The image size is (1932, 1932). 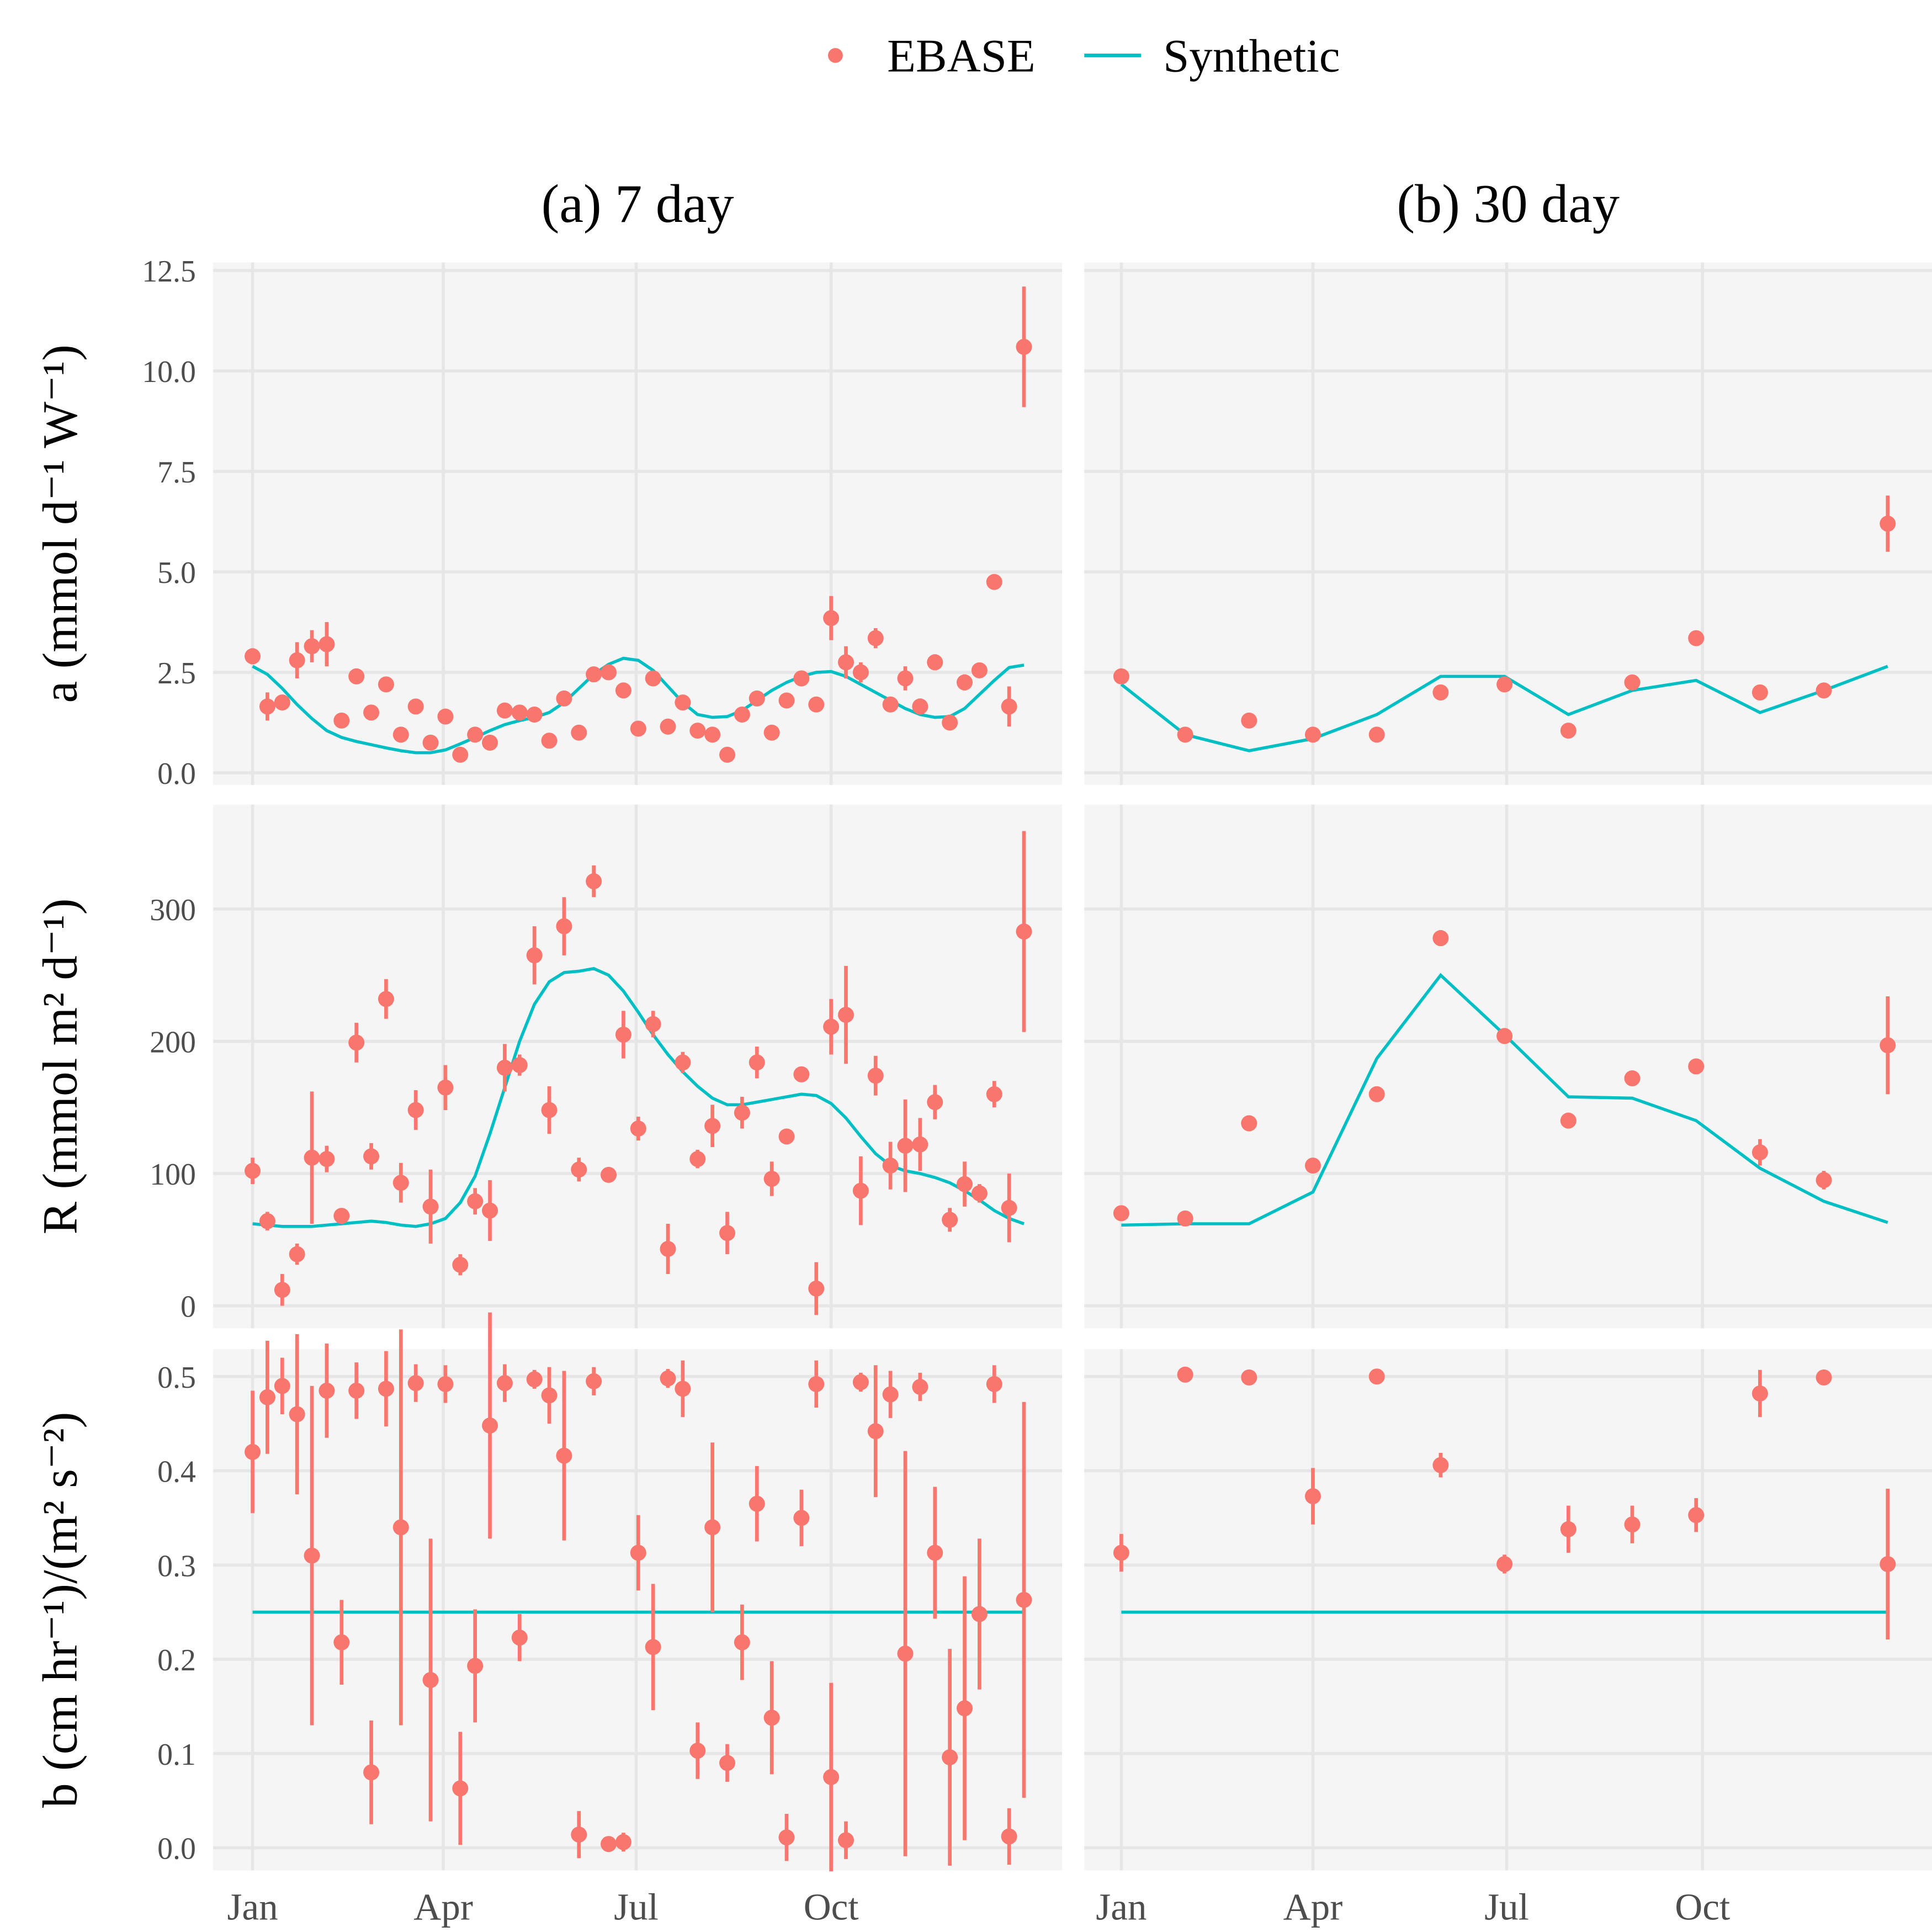 I want to click on x-tick-label: Jul, so click(x=636, y=1907).